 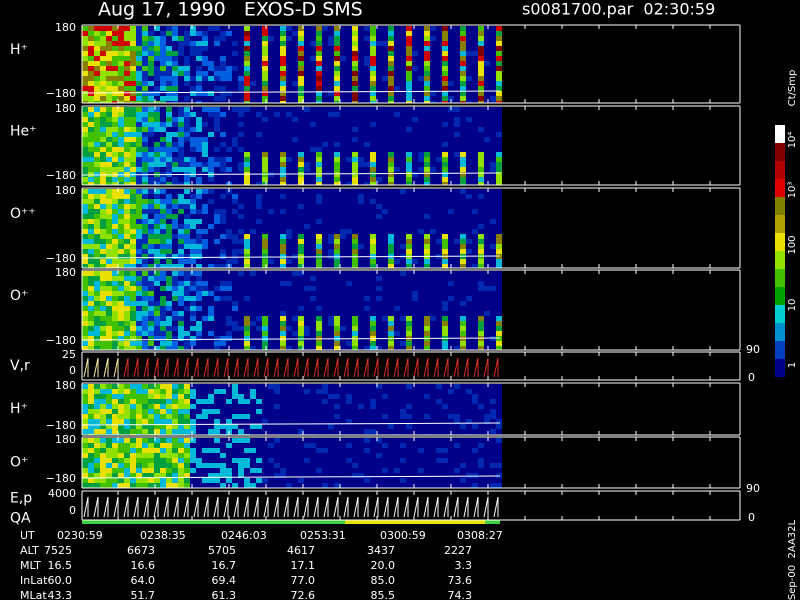 What do you see at coordinates (466, 367) in the screenshot?
I see `sawtooth` at bounding box center [466, 367].